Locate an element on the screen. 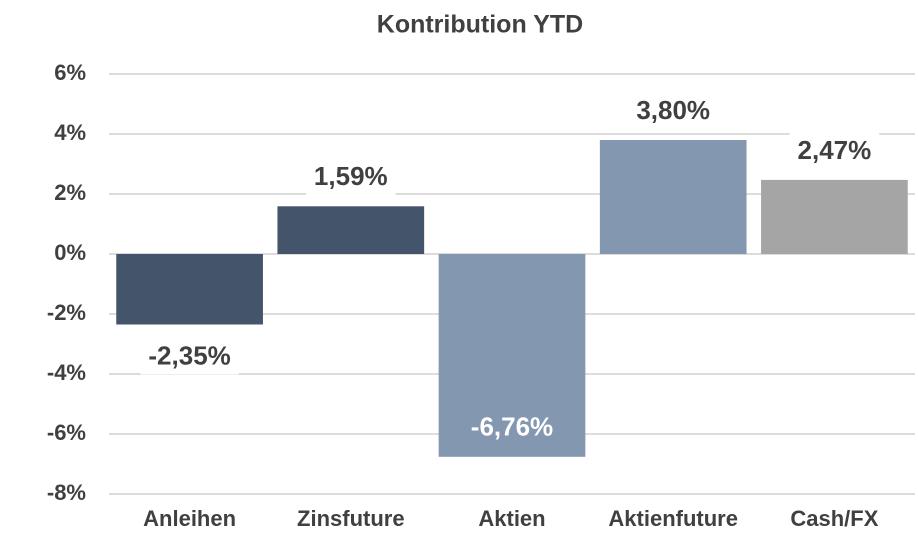 This screenshot has height=538, width=918. x-tick-label: Anleihen is located at coordinates (189, 518).